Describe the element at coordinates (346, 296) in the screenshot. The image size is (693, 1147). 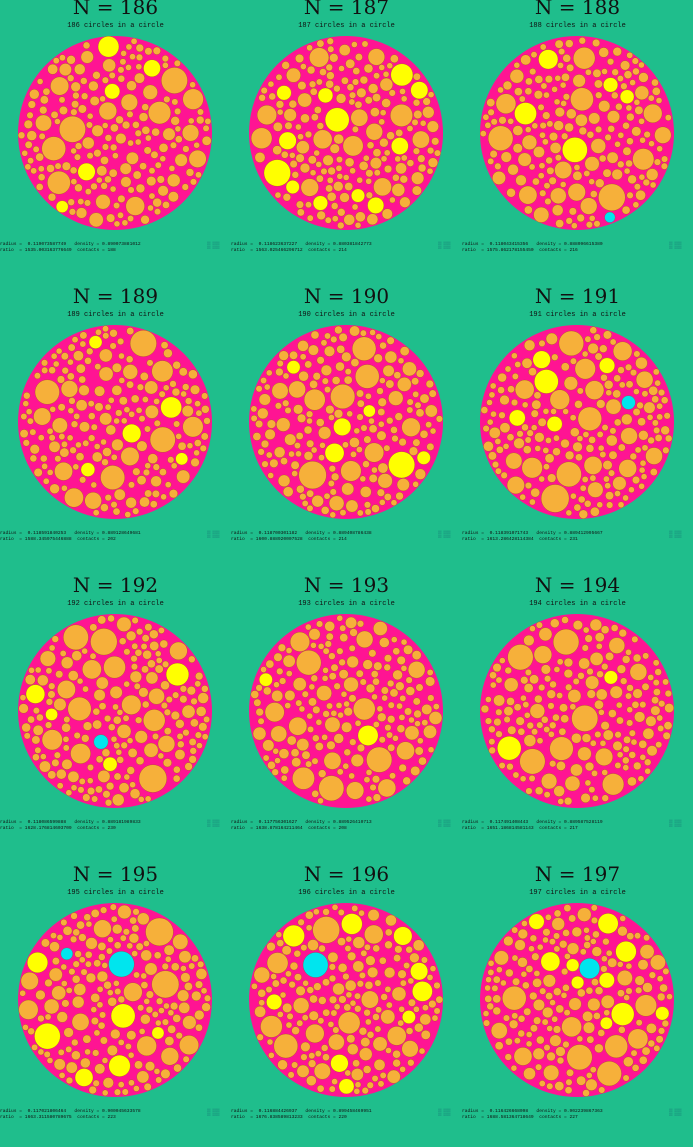
I see `panel-title: N = 190` at that location.